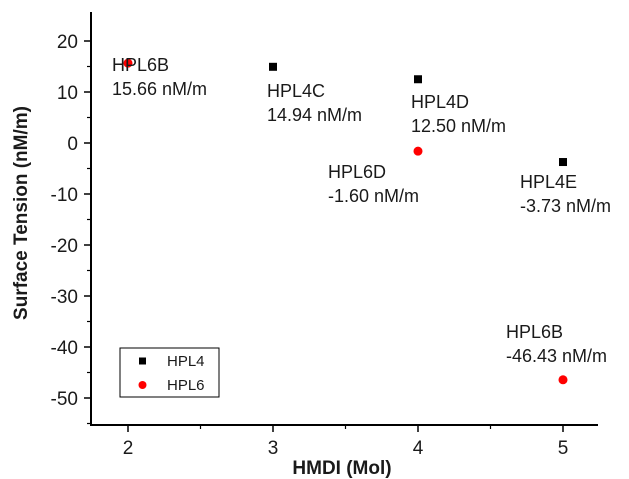 This screenshot has width=629, height=479. I want to click on y-tick-label: 20, so click(67, 42).